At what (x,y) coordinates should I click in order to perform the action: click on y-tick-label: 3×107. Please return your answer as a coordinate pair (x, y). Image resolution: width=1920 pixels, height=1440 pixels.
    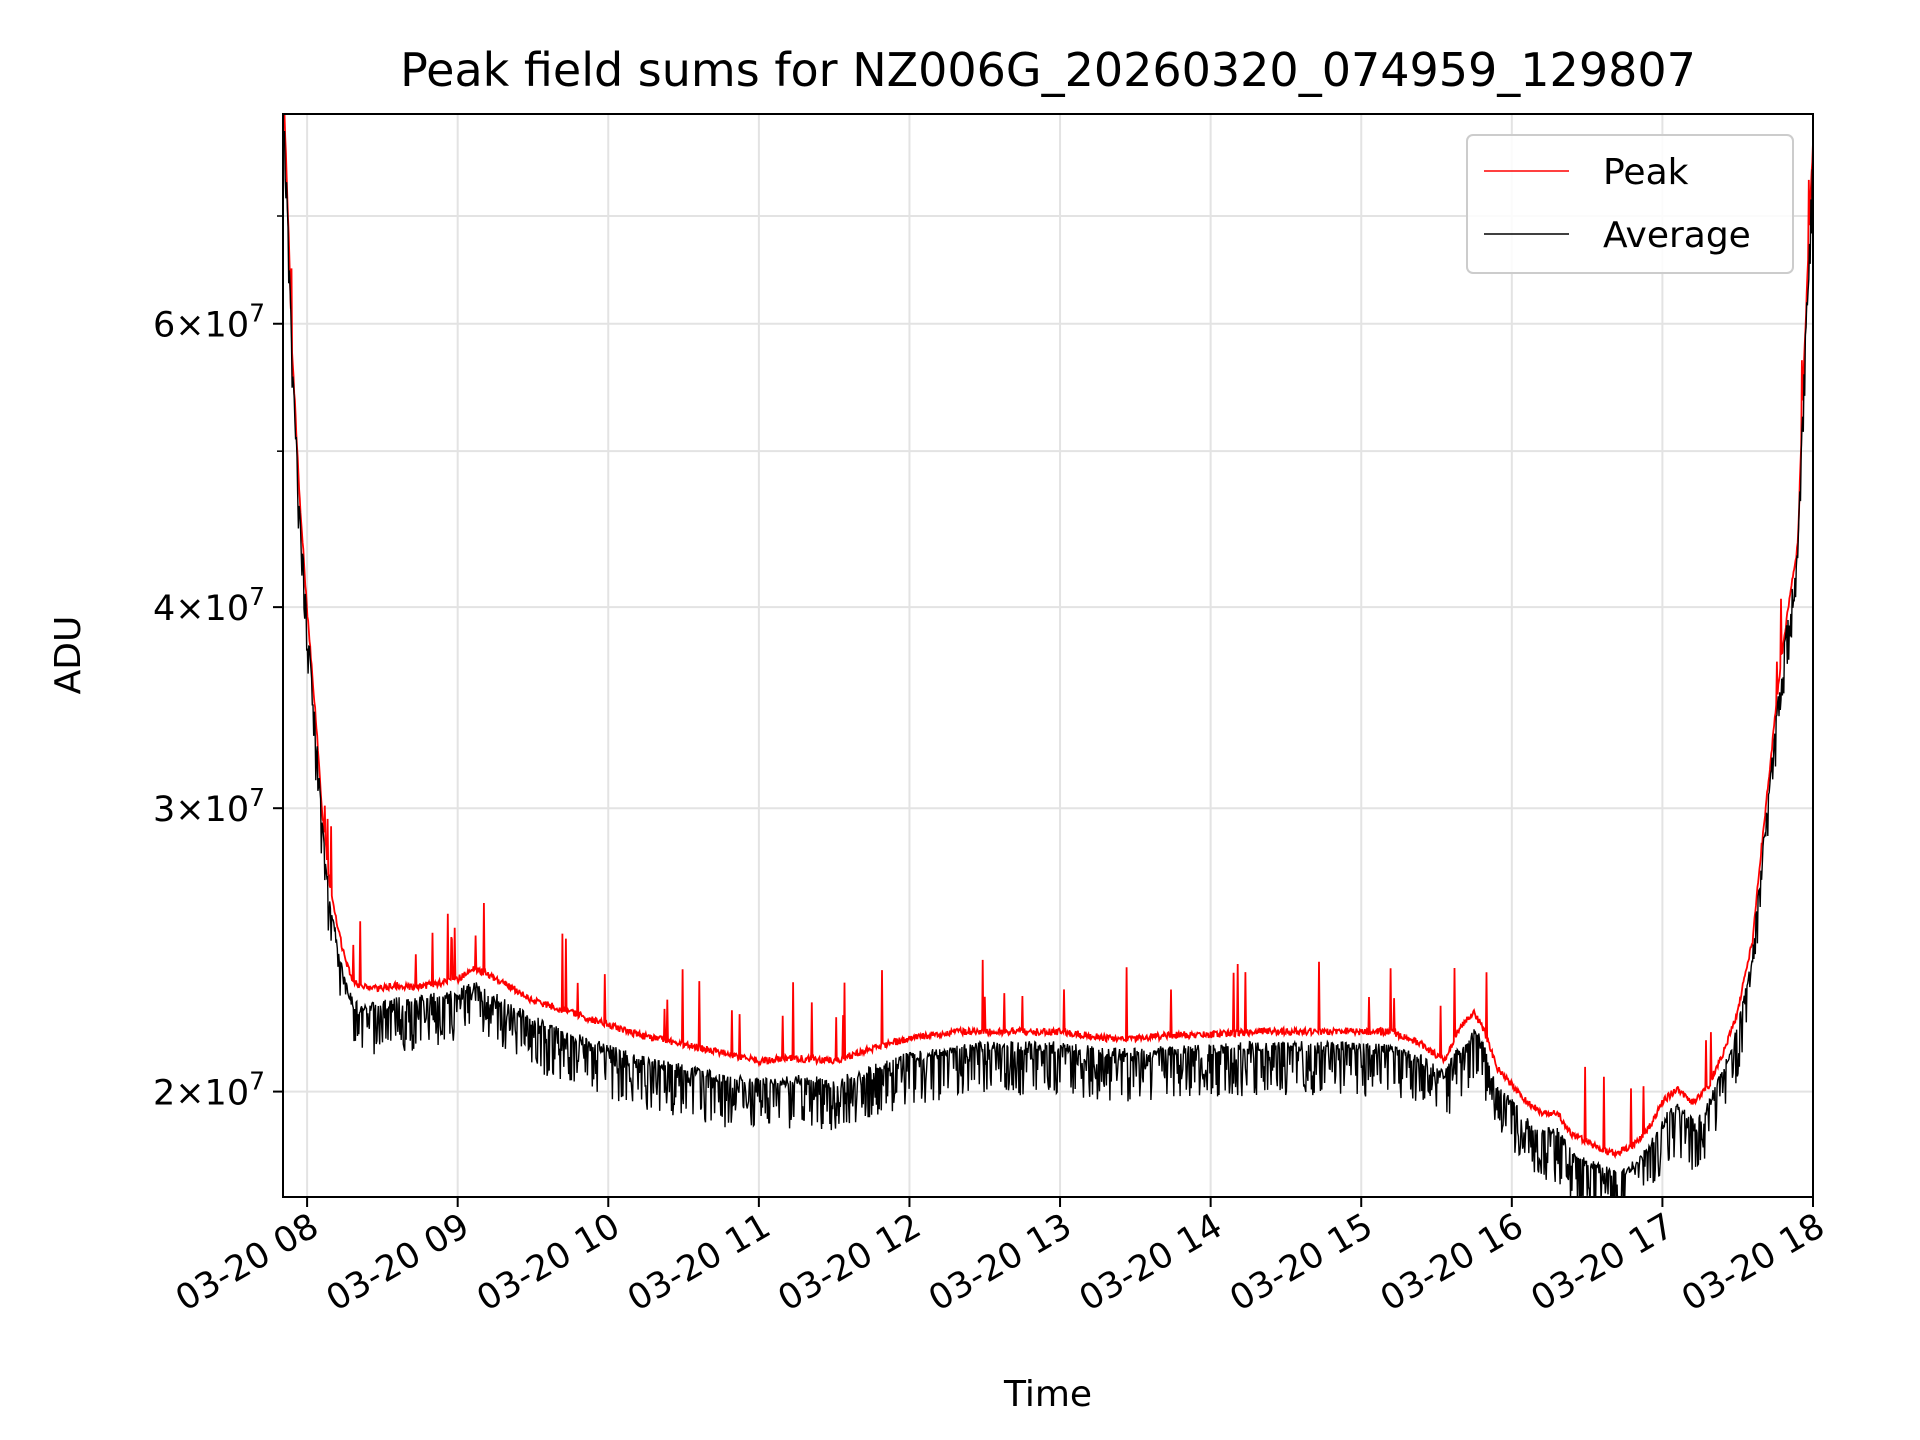
    Looking at the image, I should click on (209, 806).